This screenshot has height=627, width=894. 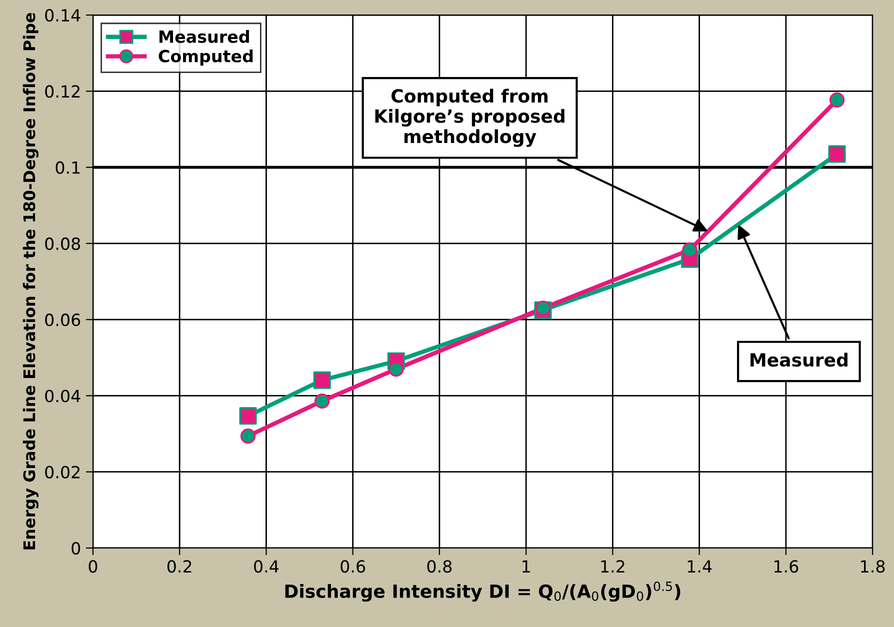 What do you see at coordinates (179, 566) in the screenshot?
I see `x-tick-label: 0.2` at bounding box center [179, 566].